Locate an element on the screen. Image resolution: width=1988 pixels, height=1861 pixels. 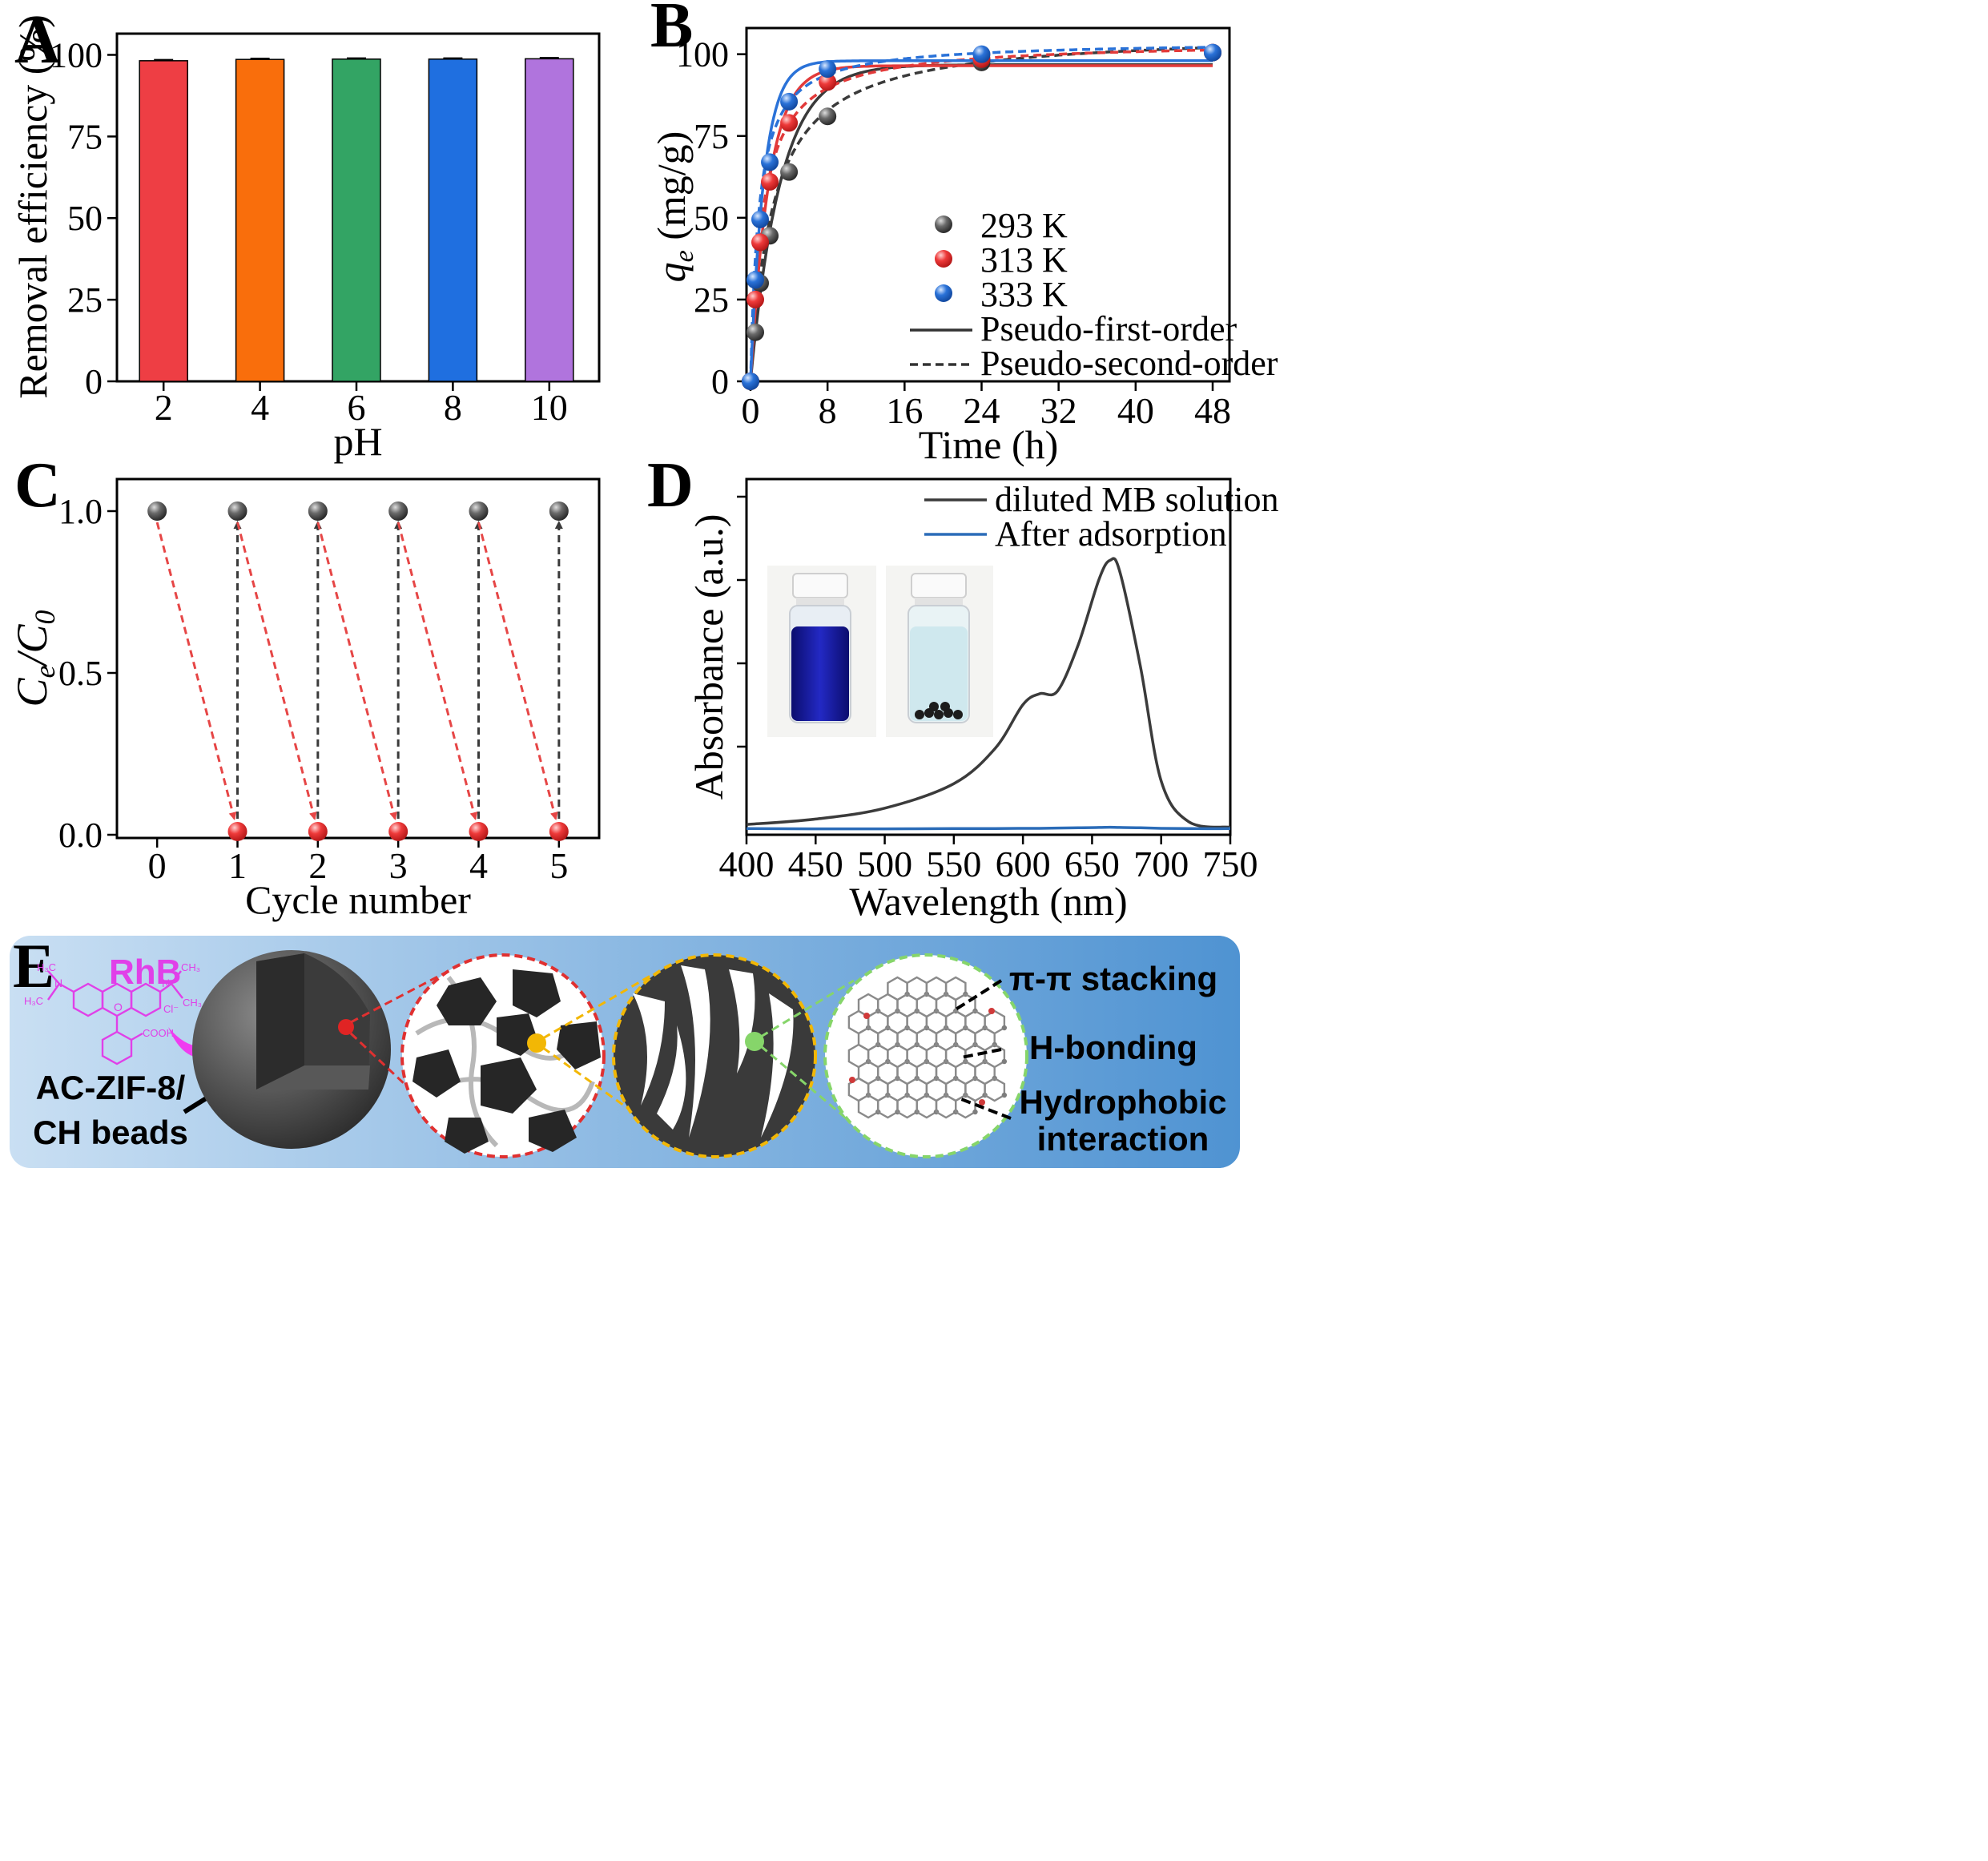
y-label-b-sub: e is located at coordinates (684, 256).